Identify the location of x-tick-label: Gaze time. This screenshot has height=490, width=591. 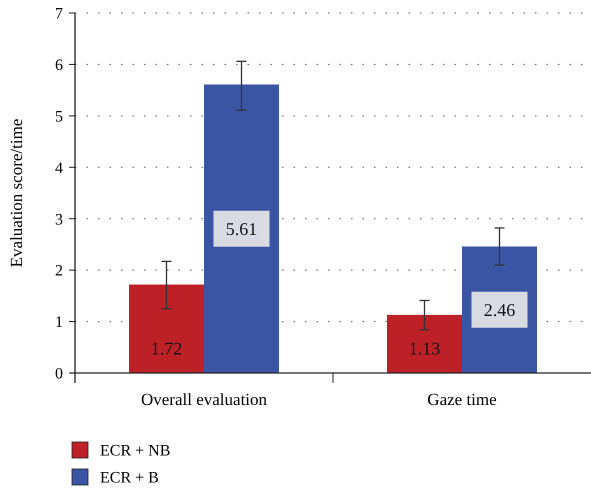
(462, 399).